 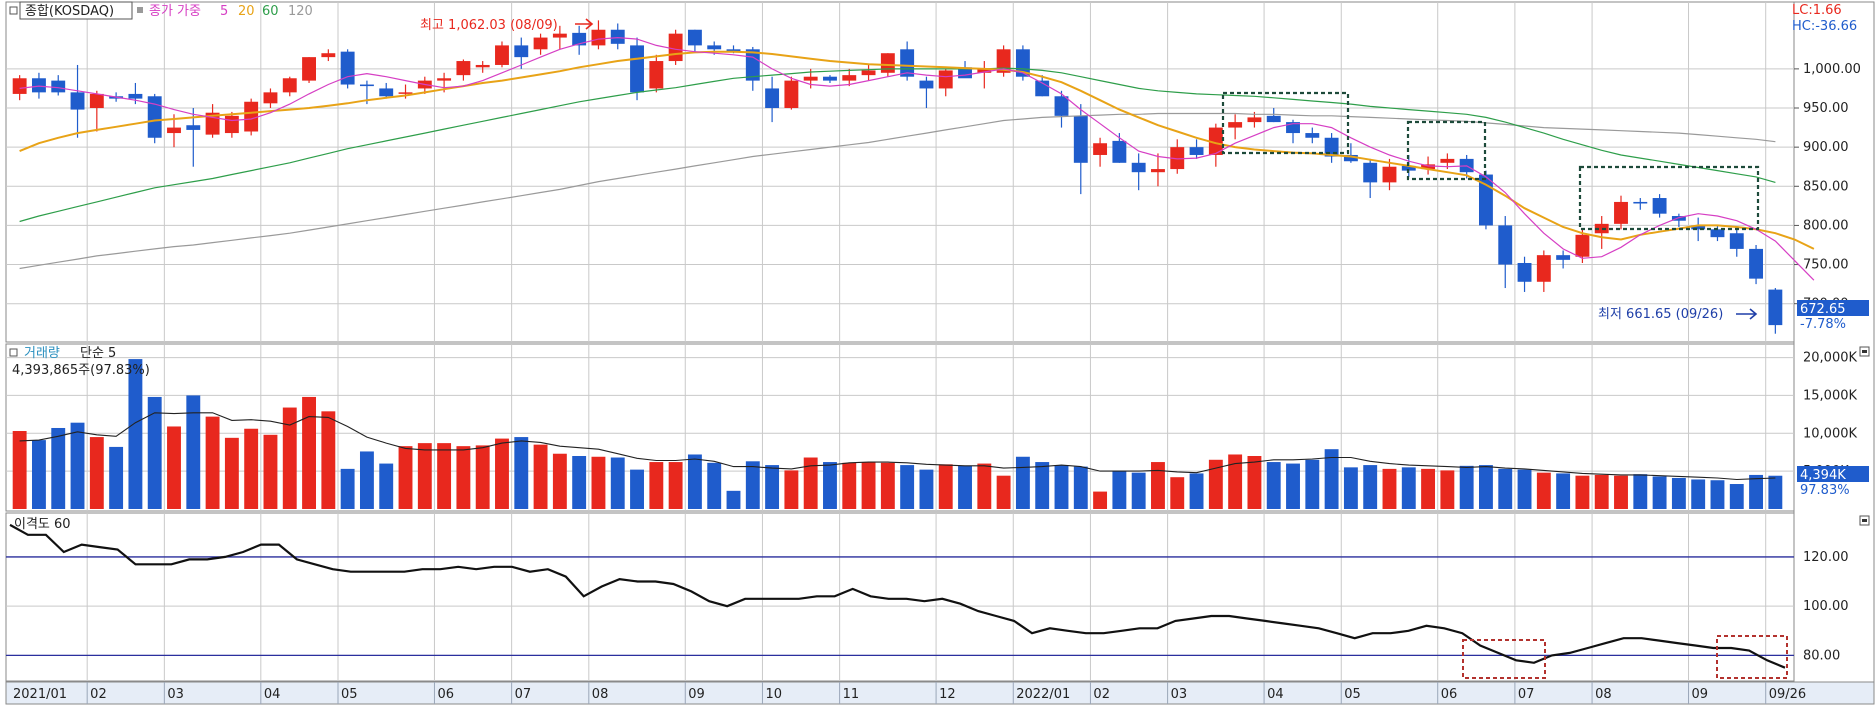 I want to click on volume-title: 거래량, so click(x=42, y=353).